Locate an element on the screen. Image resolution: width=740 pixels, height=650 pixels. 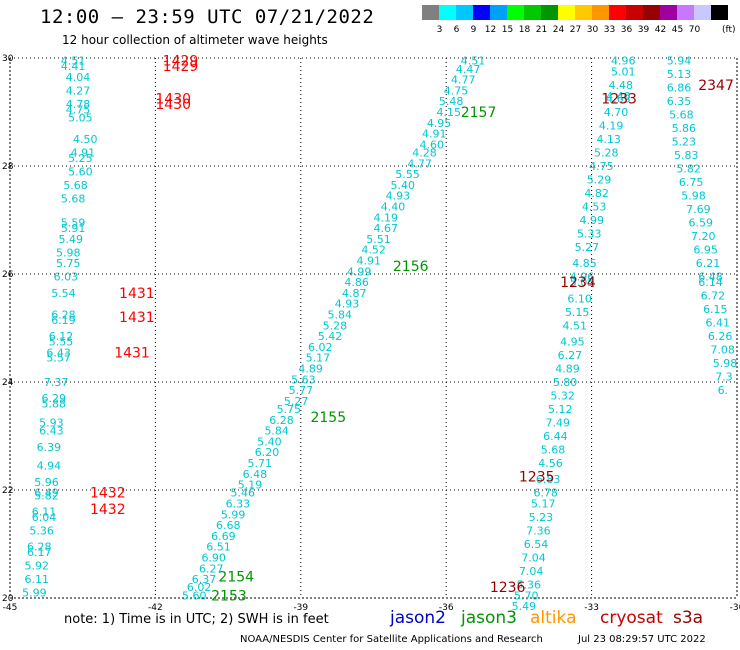
legend-jason3: jason3 is located at coordinates (489, 618).